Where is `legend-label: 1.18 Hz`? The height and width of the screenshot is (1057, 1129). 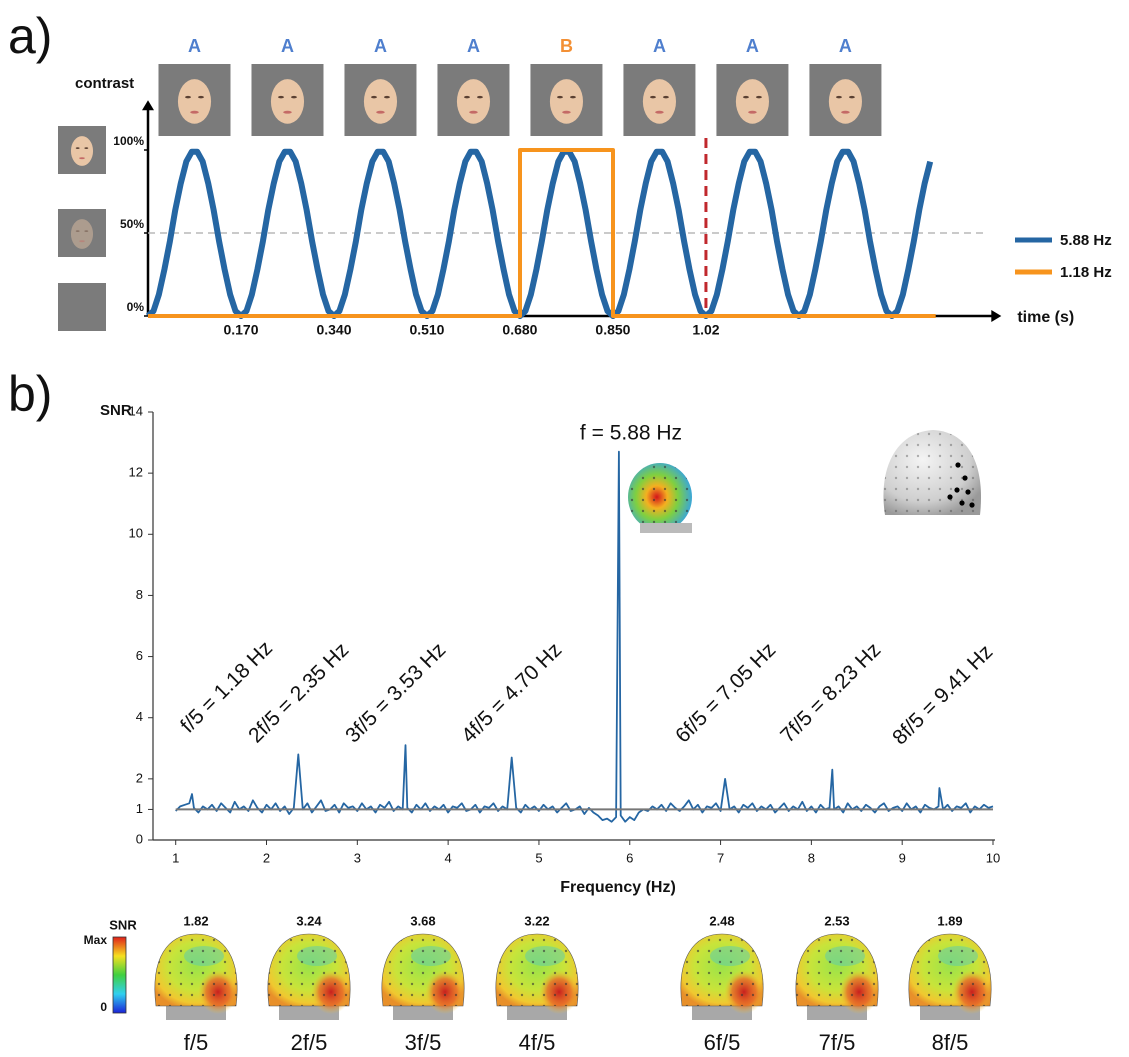 legend-label: 1.18 Hz is located at coordinates (1086, 272).